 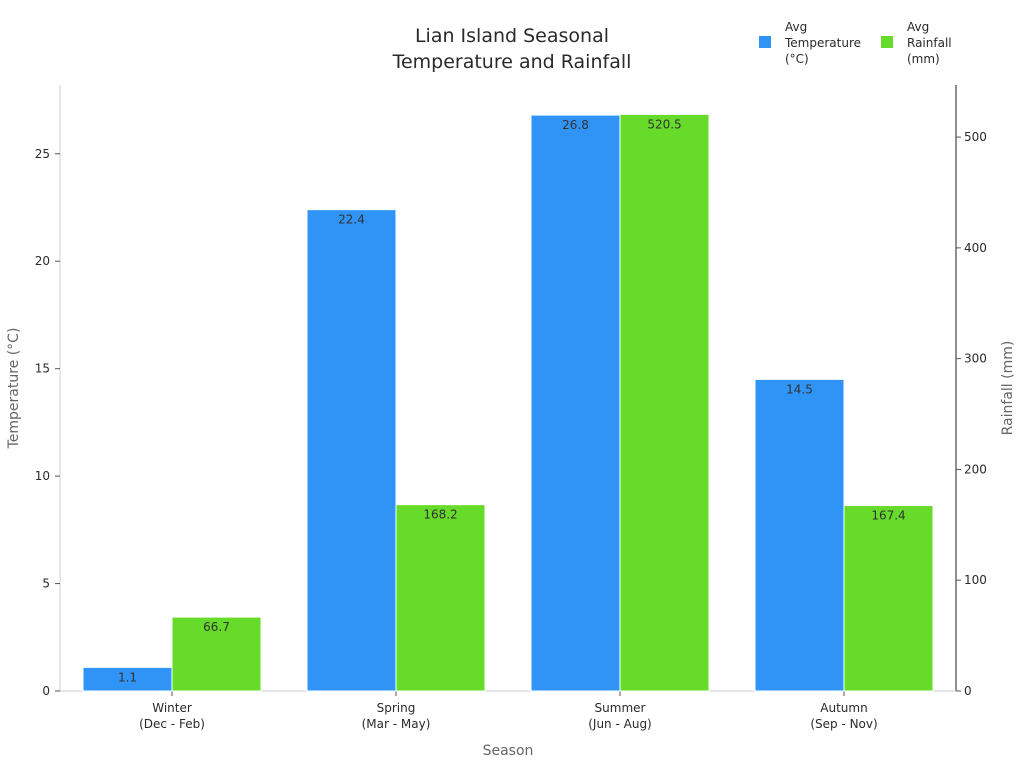 What do you see at coordinates (888, 516) in the screenshot?
I see `bar-value-label: 167.4` at bounding box center [888, 516].